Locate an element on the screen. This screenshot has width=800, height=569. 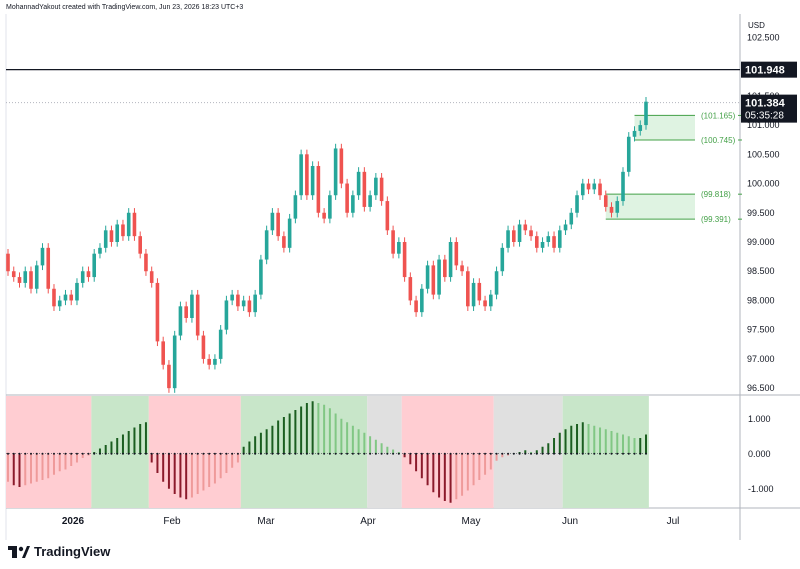
price-tick-label: 97.000 is located at coordinates (761, 359).